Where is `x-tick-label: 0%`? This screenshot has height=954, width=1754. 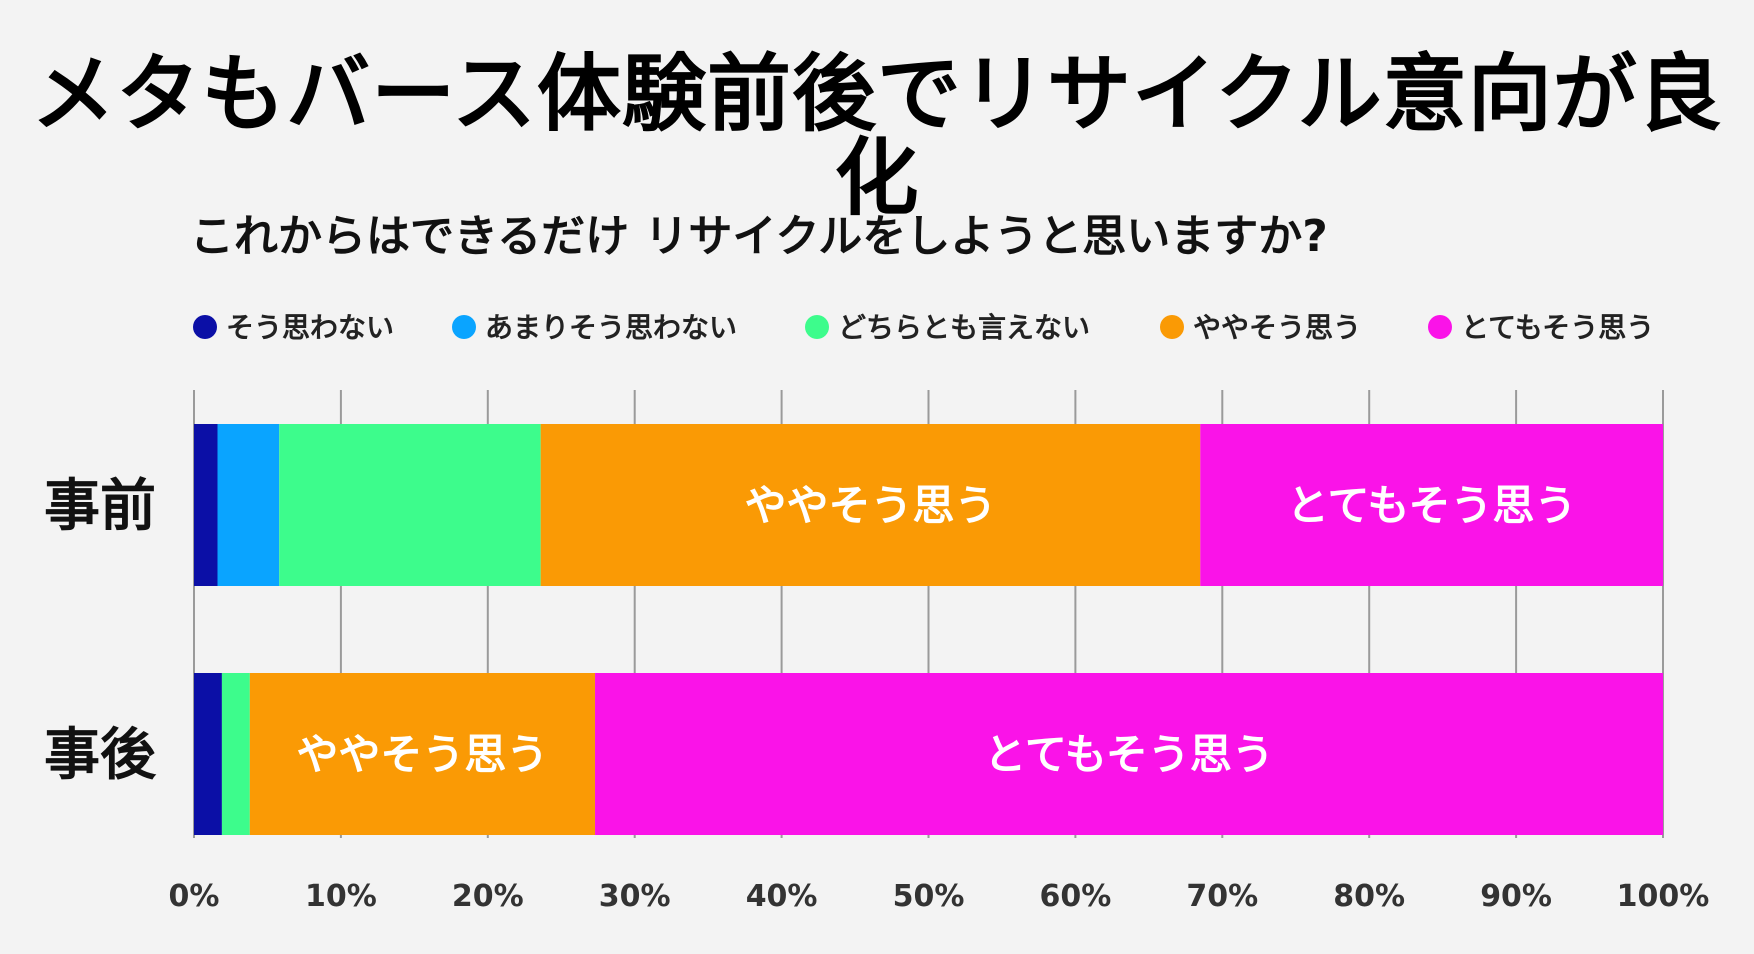
x-tick-label: 0% is located at coordinates (194, 896).